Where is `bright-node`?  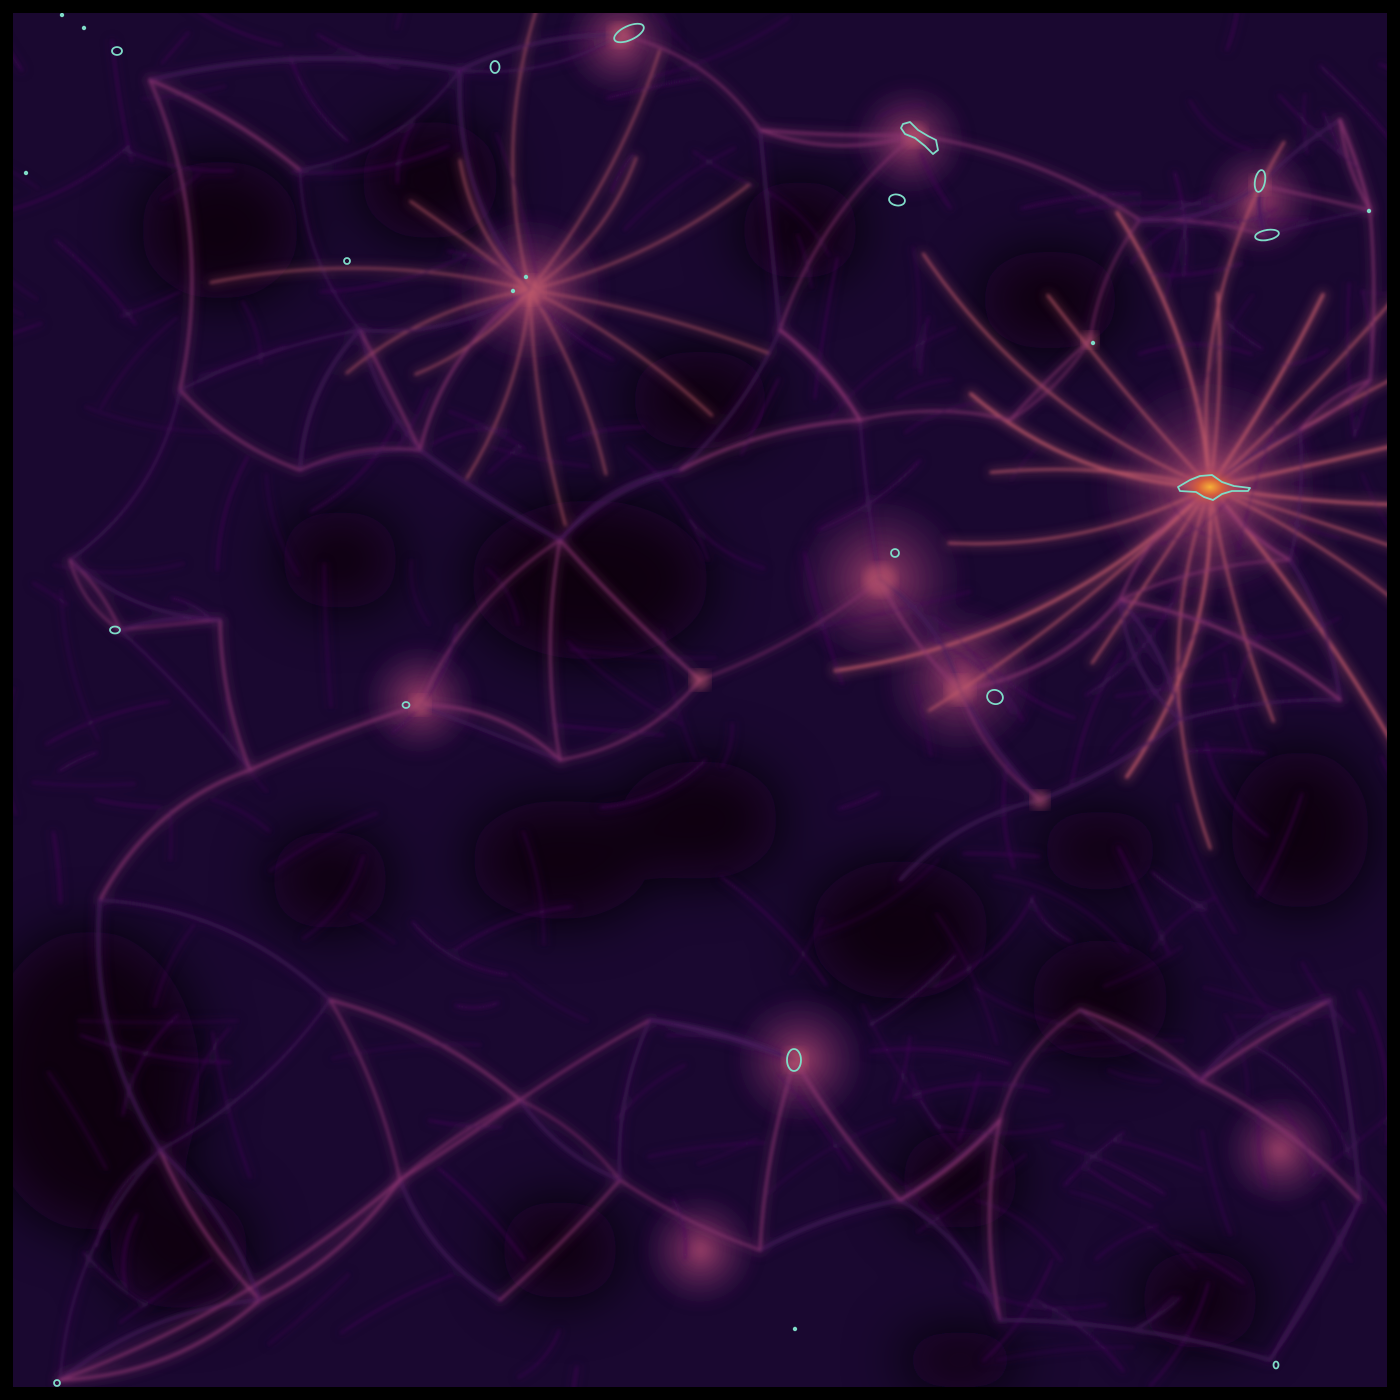
bright-node is located at coordinates (960, 690).